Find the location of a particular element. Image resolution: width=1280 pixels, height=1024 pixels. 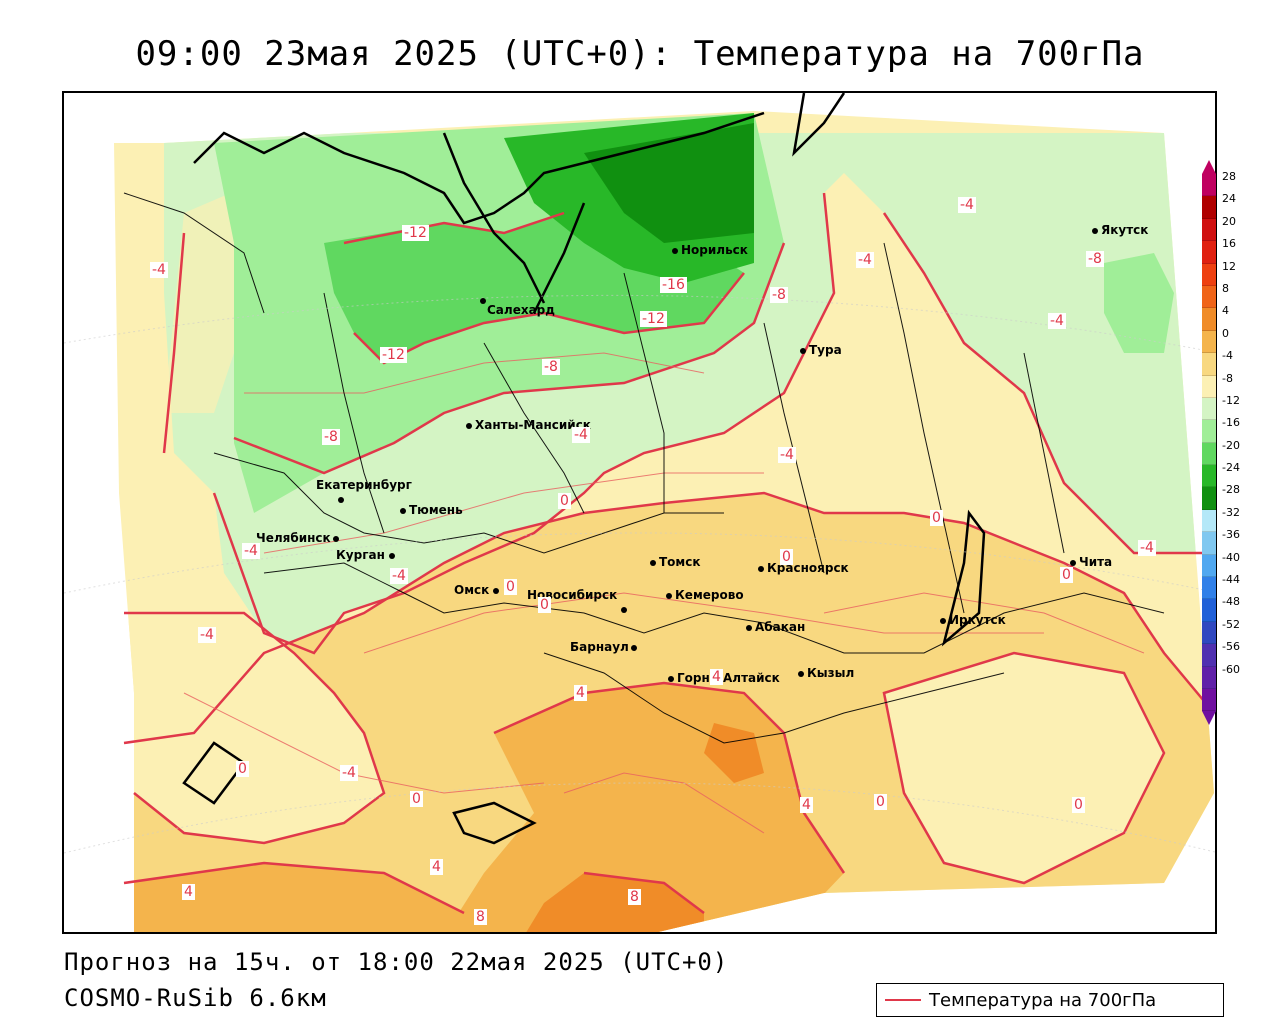

colorbar-tick-label: 4 is located at coordinates (1225, 311).